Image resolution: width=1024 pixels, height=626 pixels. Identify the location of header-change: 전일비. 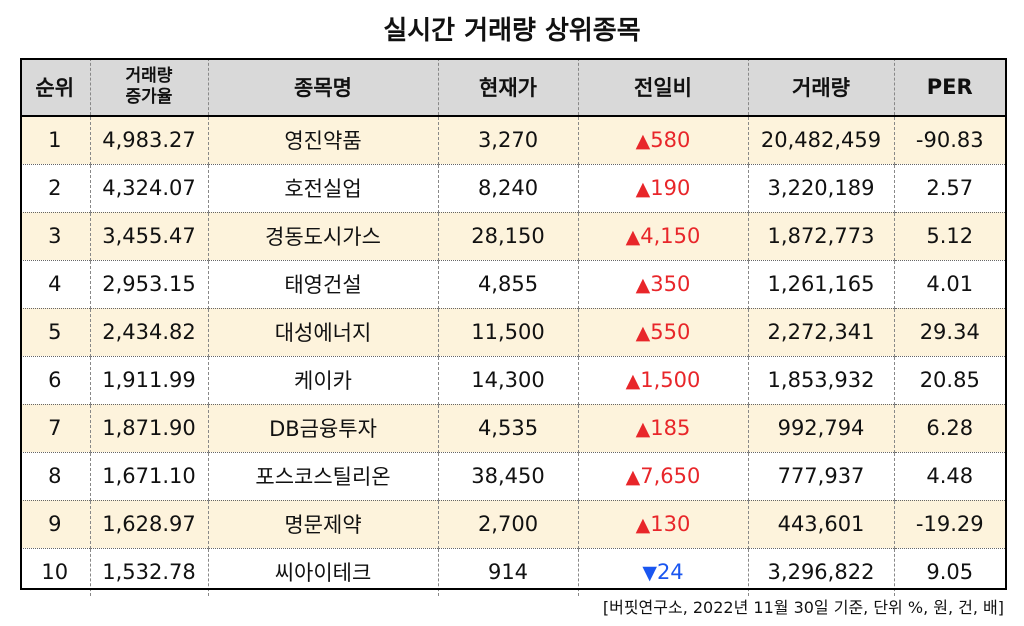
(662, 87).